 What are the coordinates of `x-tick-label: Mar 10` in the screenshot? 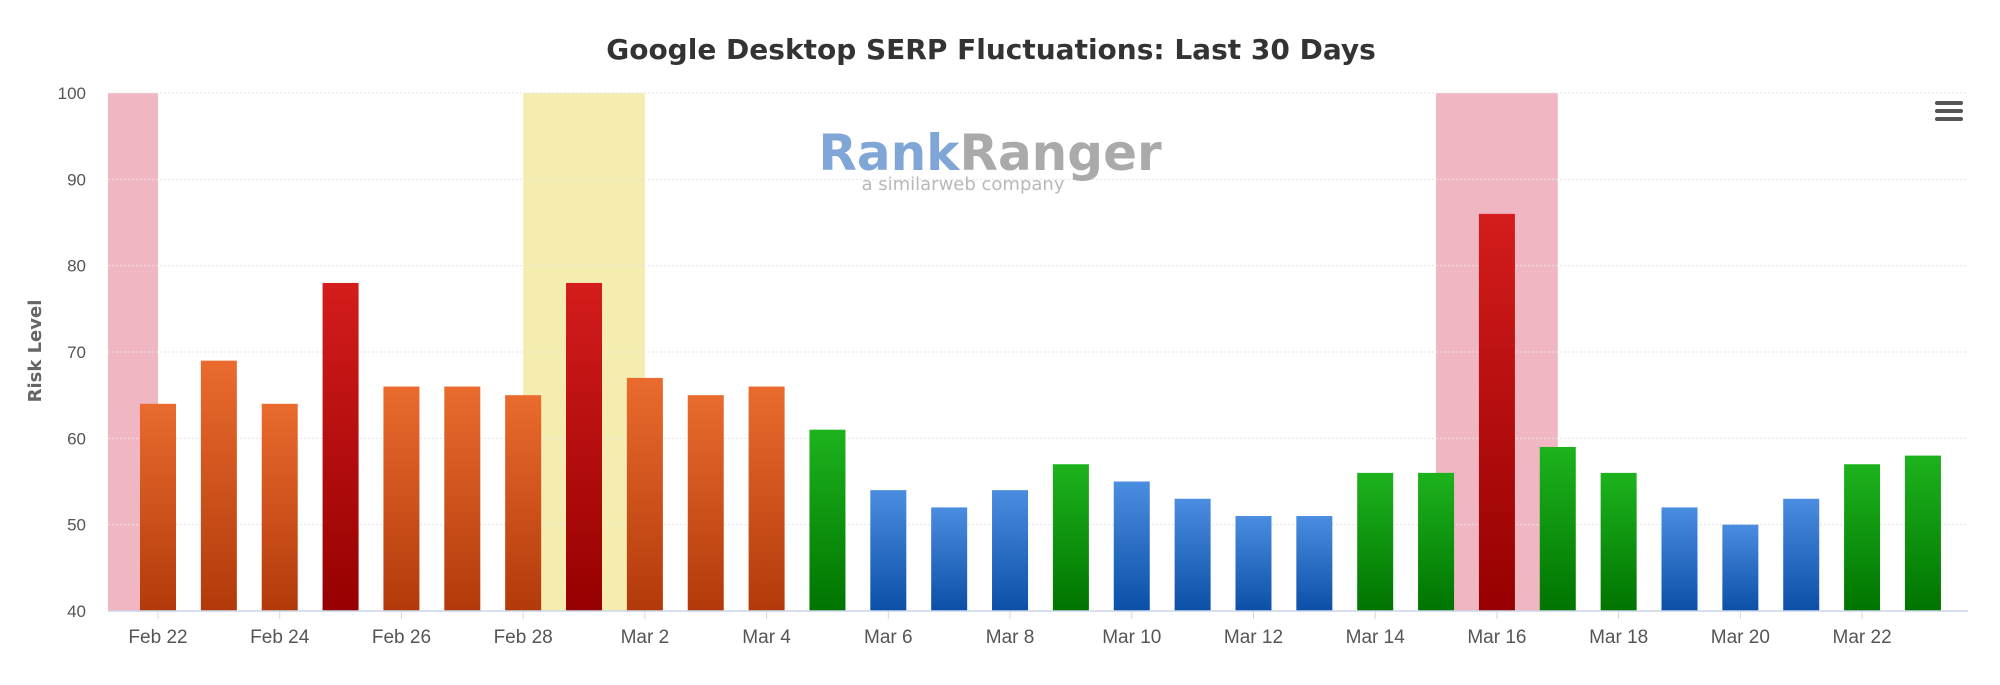 It's located at (1131, 637).